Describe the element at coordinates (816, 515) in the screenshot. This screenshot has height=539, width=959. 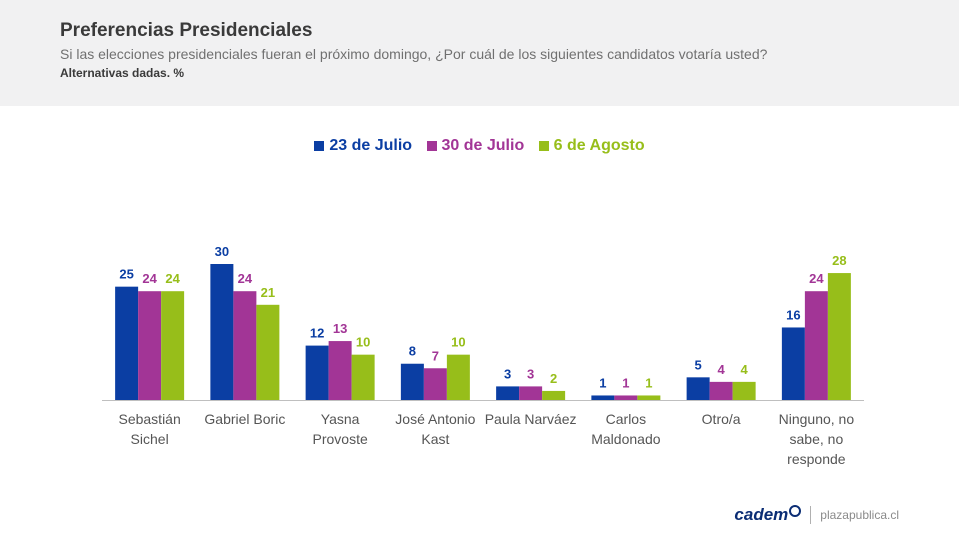
I see `footer: cadem plazapublica.cl` at that location.